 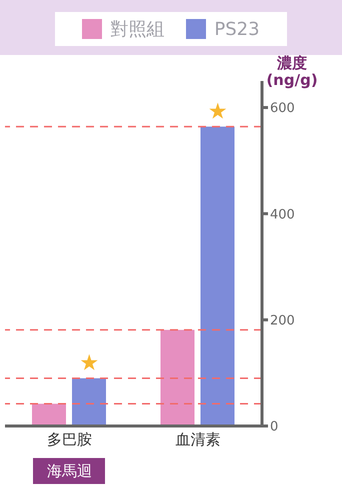 What do you see at coordinates (197, 439) in the screenshot?
I see `x-tick-label: 血清素` at bounding box center [197, 439].